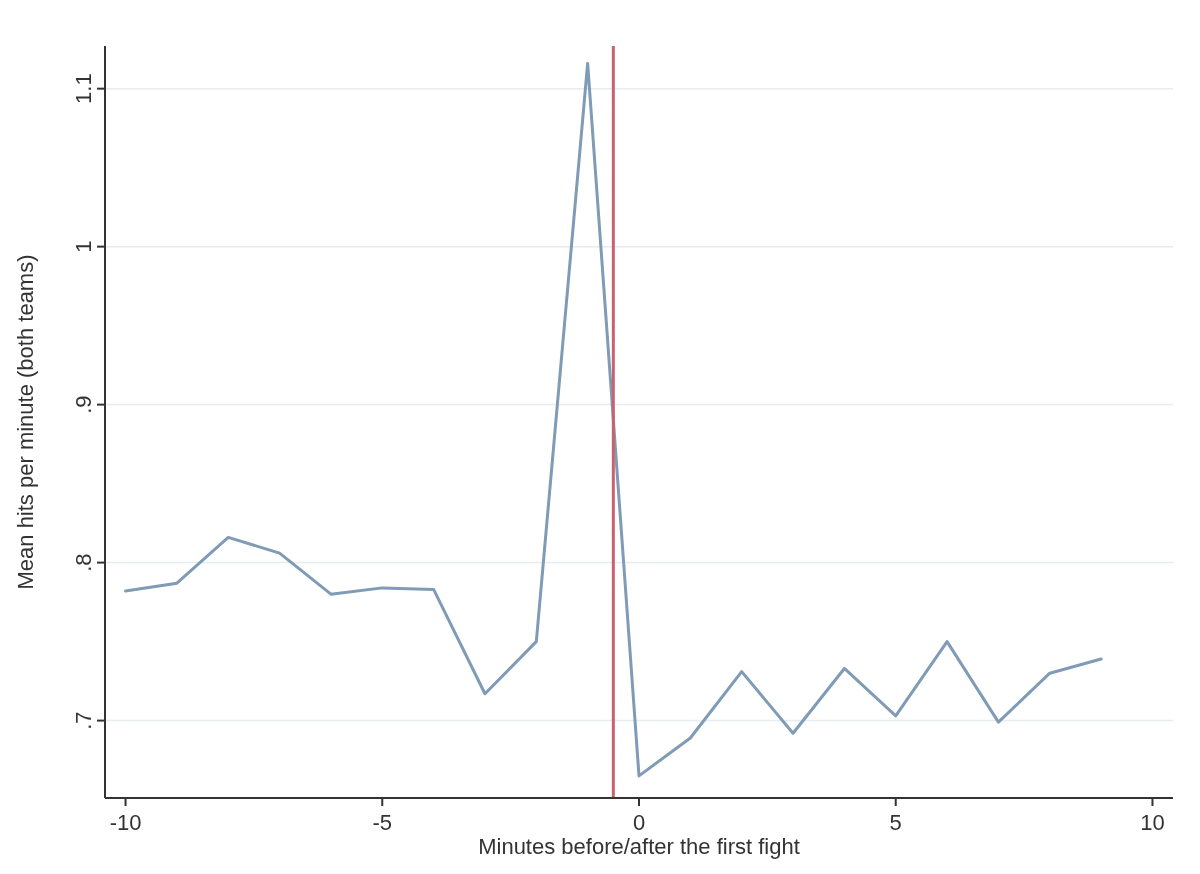 This screenshot has height=874, width=1200. Describe the element at coordinates (25, 422) in the screenshot. I see `y-axis-title: Mean hits per minute (both teams)` at that location.